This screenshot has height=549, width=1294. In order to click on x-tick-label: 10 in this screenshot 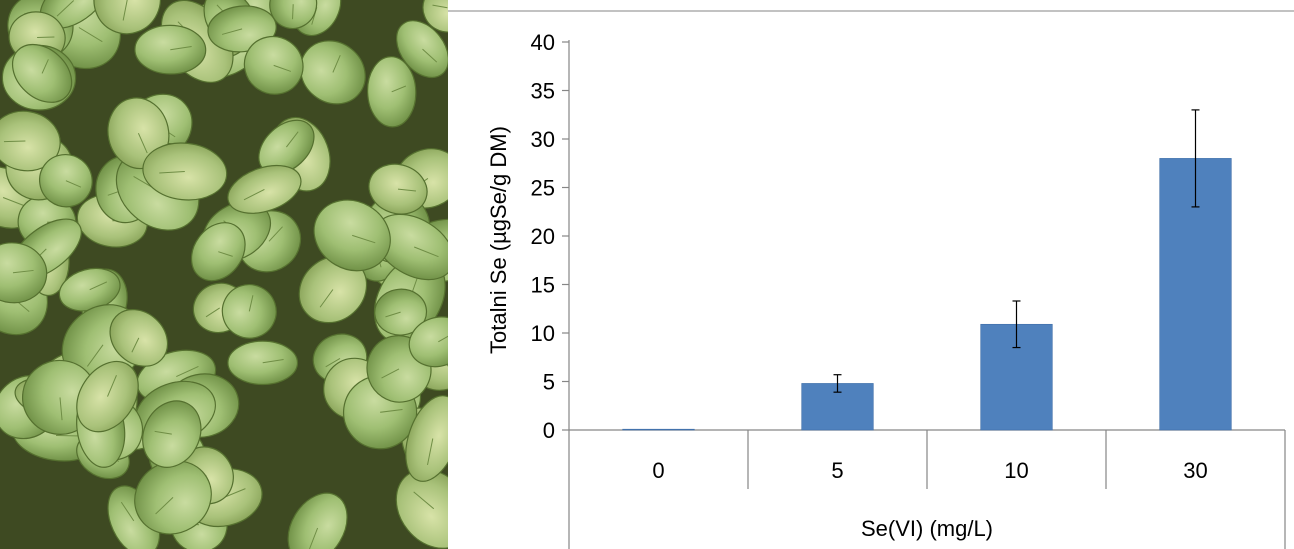, I will do `click(1016, 470)`.